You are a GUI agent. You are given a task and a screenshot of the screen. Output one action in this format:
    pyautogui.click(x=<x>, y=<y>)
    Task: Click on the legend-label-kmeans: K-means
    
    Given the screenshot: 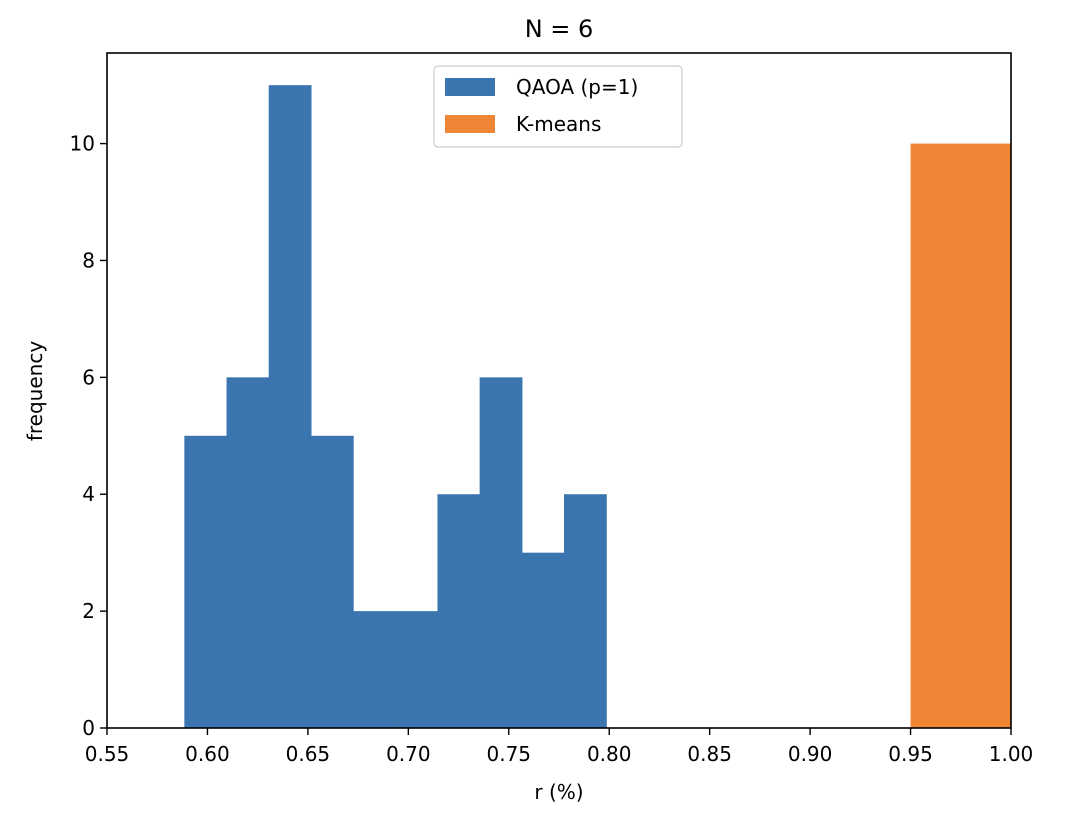 What is the action you would take?
    pyautogui.click(x=558, y=124)
    